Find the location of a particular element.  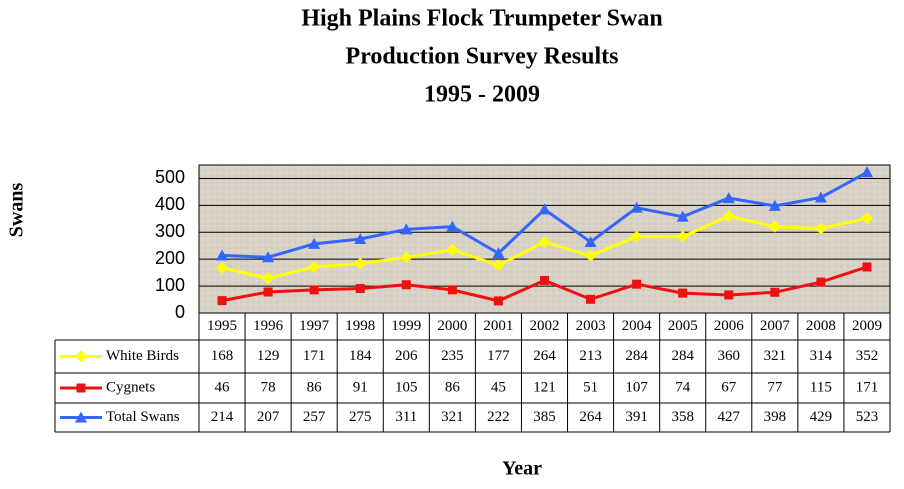

y-tick-label: 0 is located at coordinates (180, 312).